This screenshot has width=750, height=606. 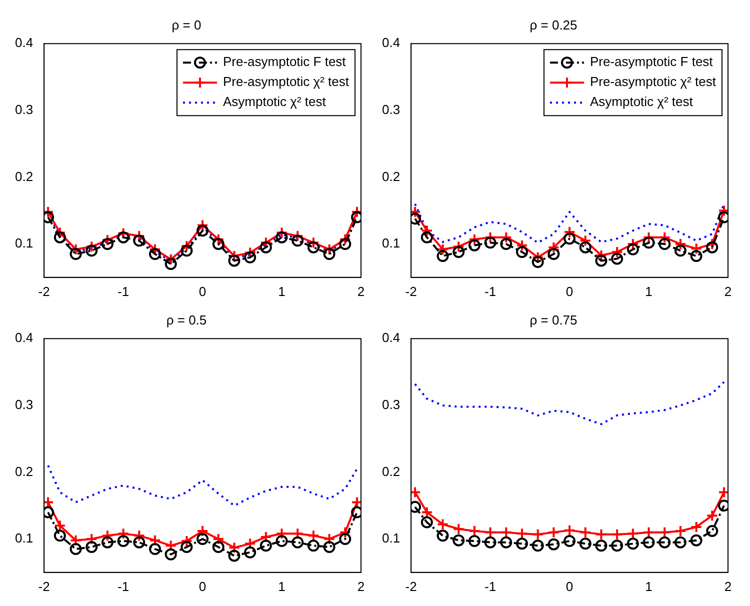 I want to click on chart-title: ρ = 0.75, so click(x=554, y=320).